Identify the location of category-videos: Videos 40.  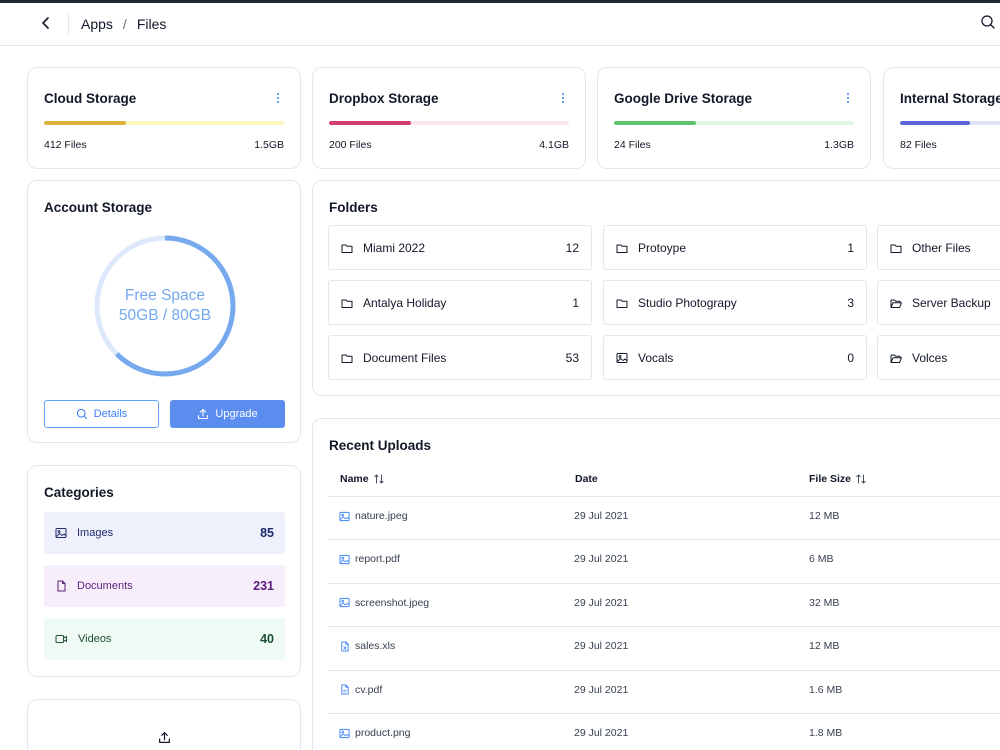
(164, 639).